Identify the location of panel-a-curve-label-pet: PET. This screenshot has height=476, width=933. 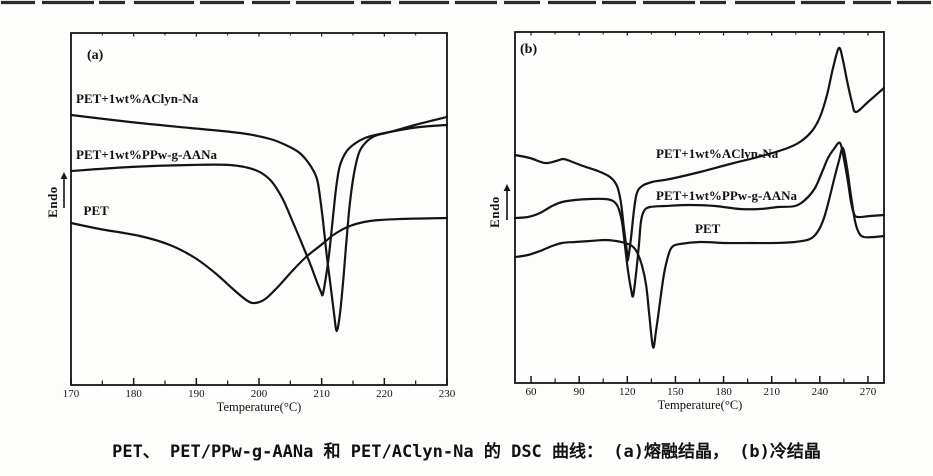
(96, 210).